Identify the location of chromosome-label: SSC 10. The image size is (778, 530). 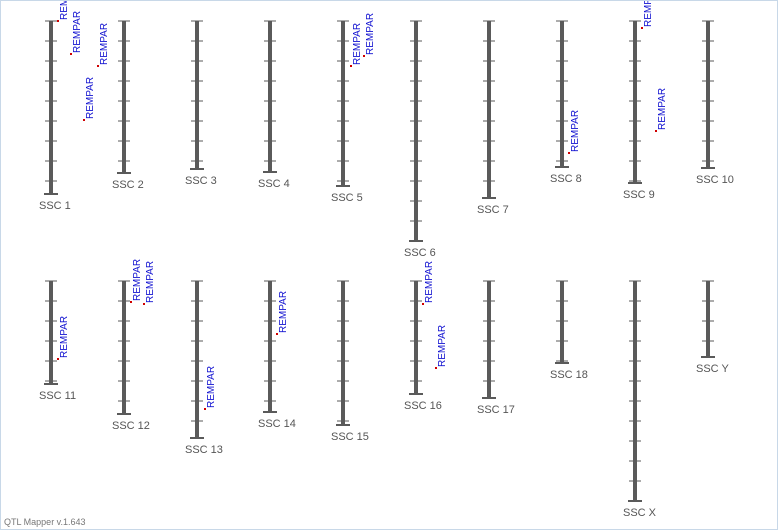
(715, 180).